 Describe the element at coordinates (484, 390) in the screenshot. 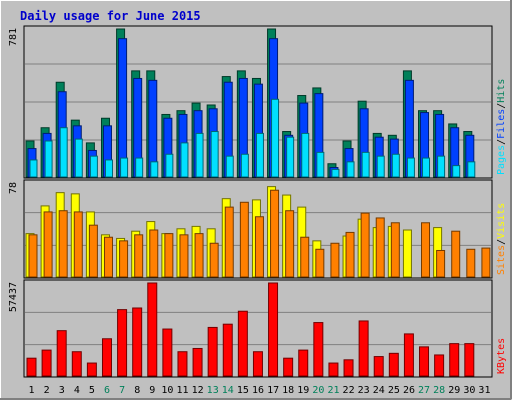

I see `day-label: 31` at that location.